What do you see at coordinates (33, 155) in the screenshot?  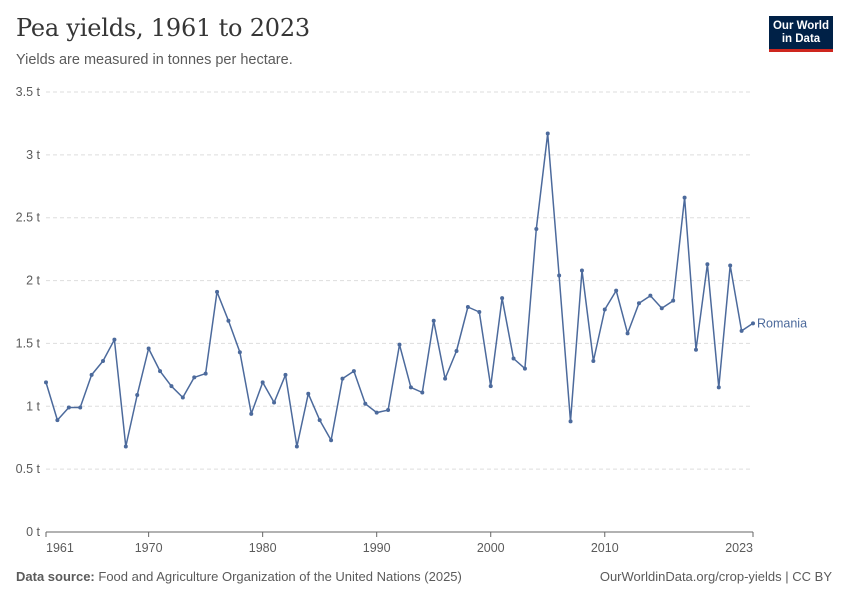 I see `y-tick-label: 3 t` at bounding box center [33, 155].